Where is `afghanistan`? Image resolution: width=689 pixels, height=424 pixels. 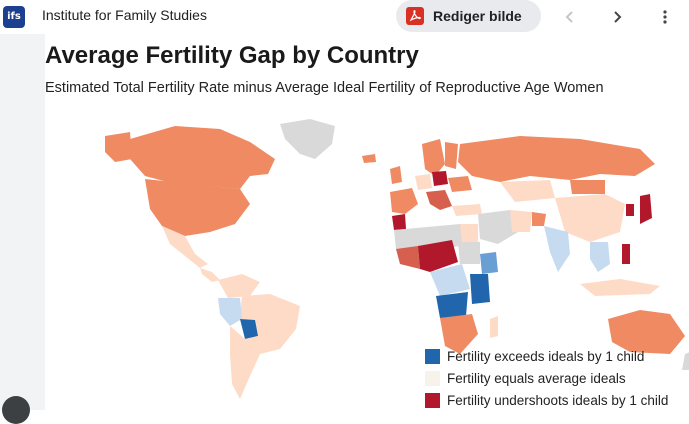 afghanistan is located at coordinates (539, 219).